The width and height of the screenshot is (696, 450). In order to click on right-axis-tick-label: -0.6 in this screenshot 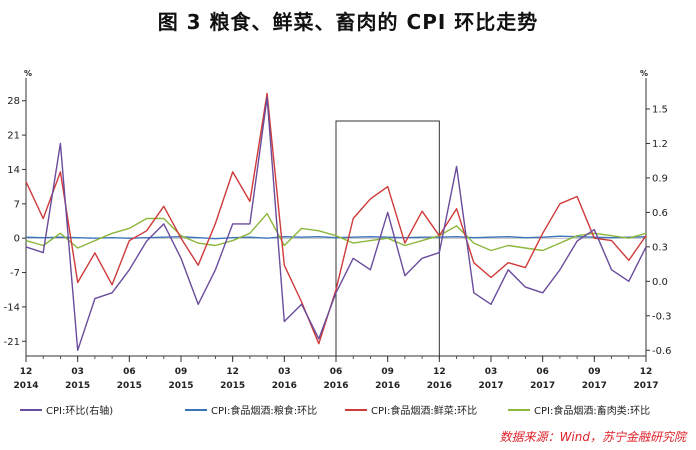, I will do `click(662, 351)`.